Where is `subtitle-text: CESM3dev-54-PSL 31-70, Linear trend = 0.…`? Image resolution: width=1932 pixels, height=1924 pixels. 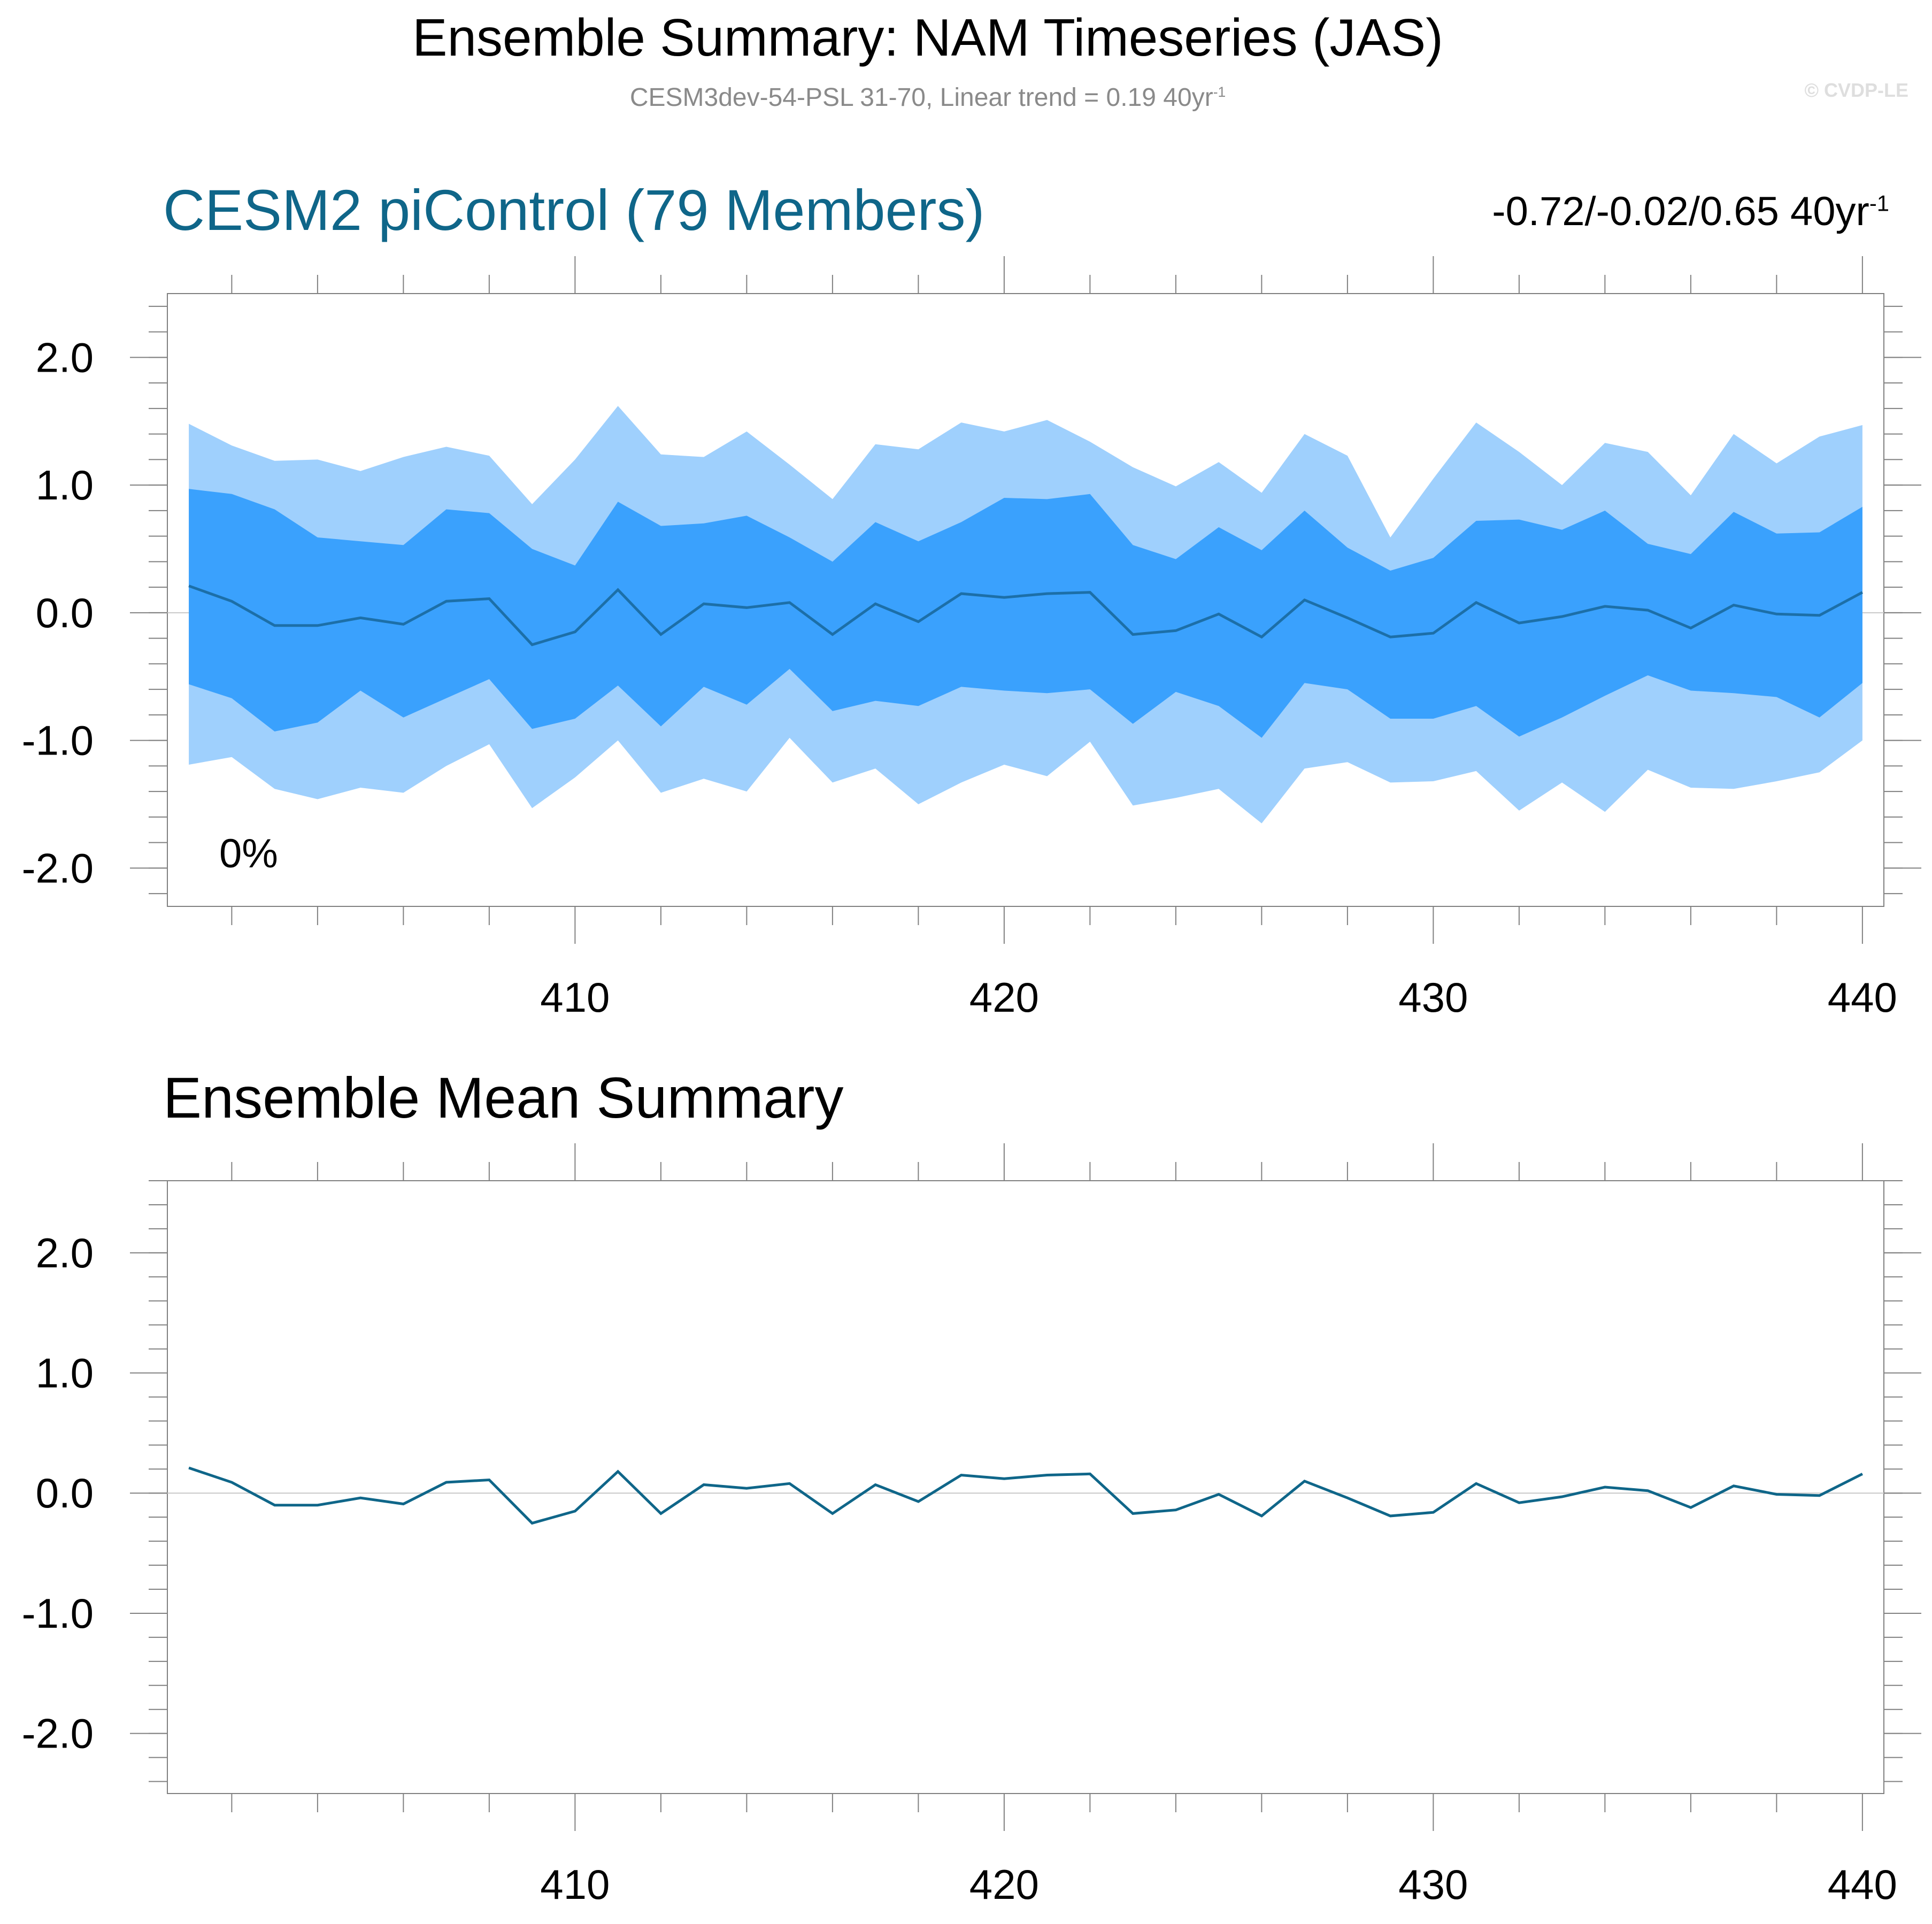
subtitle-text: CESM3dev-54-PSL 31-70, Linear trend = 0.… is located at coordinates (921, 97).